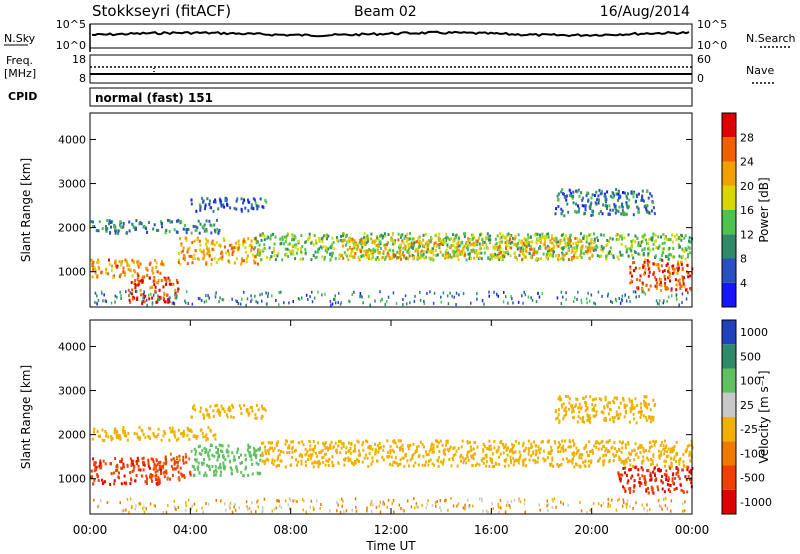 This screenshot has width=800, height=554. Describe the element at coordinates (764, 209) in the screenshot. I see `power-colorbar-label: Power [dB]` at that location.